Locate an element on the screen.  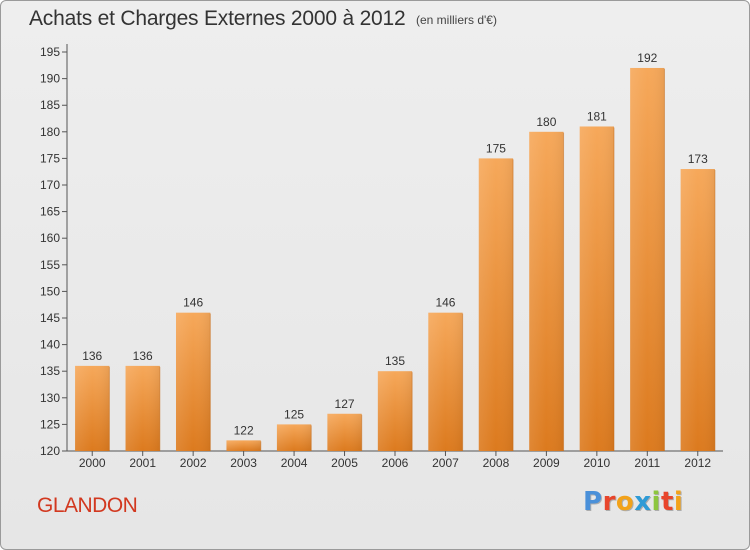
x-tick-label: 2005 is located at coordinates (344, 463).